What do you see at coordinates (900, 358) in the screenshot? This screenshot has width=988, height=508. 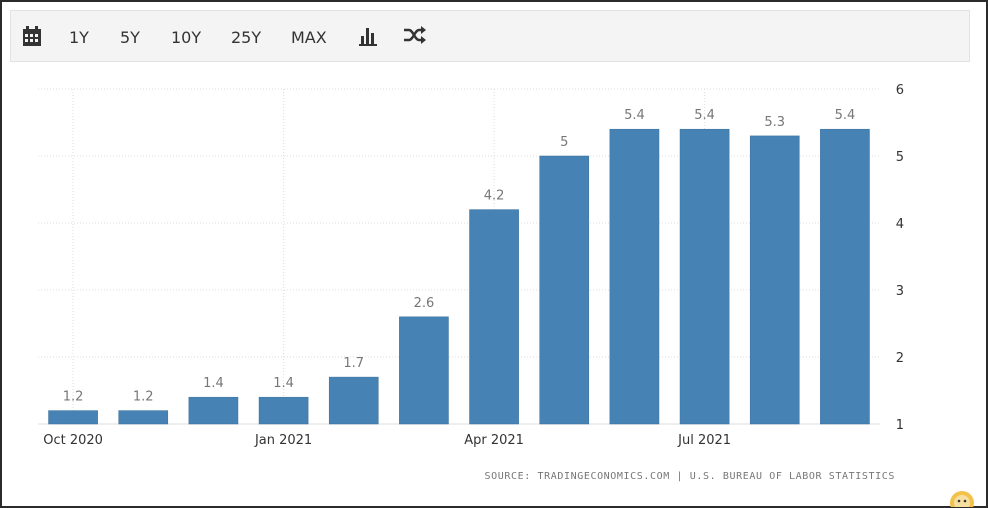 I see `y-tick-label: 2` at bounding box center [900, 358].